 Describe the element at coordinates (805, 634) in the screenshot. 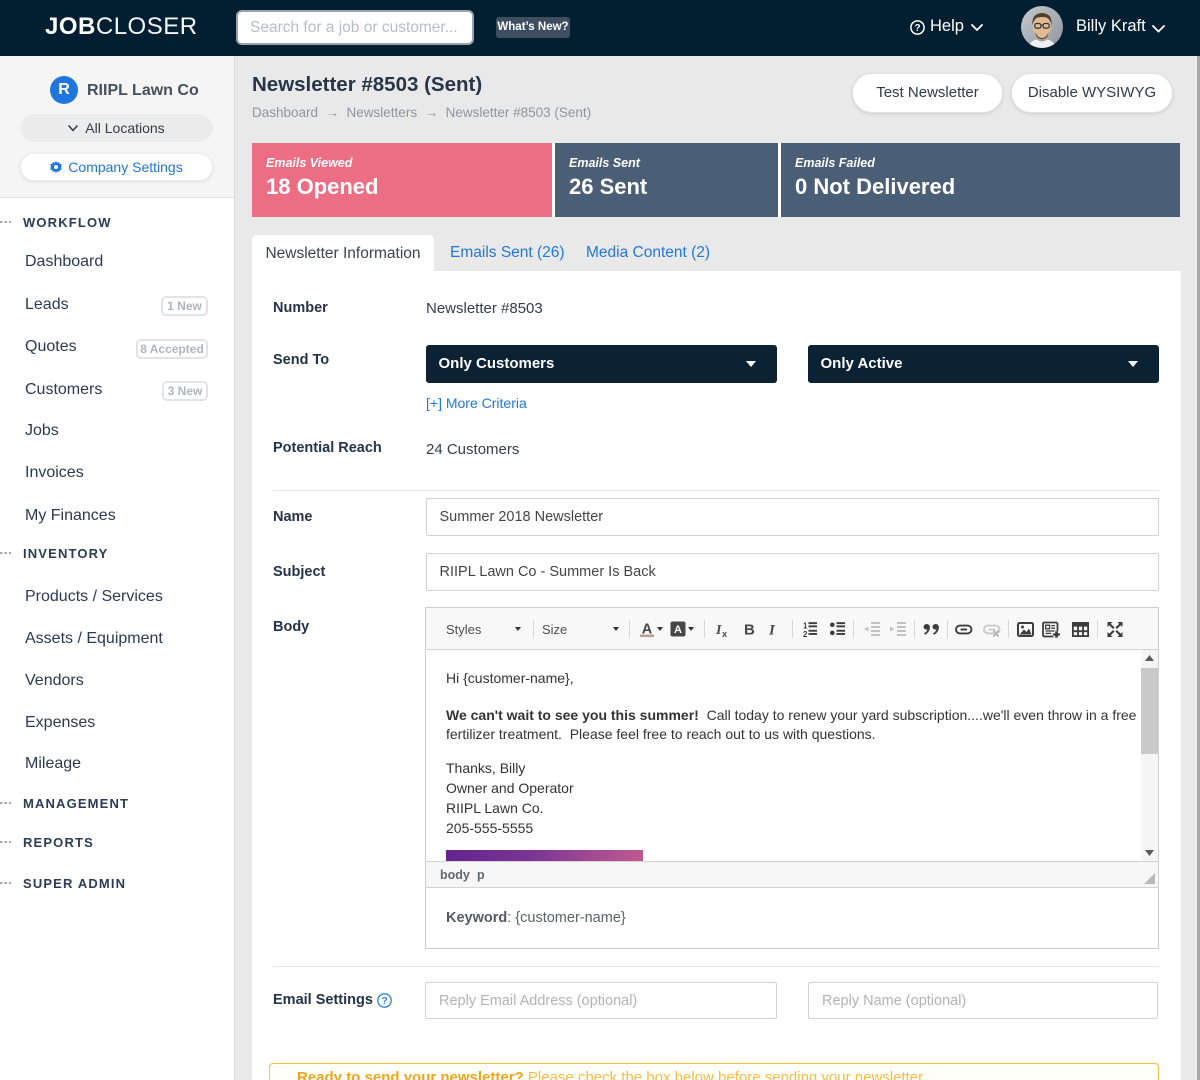

I see `svg-text: 2` at that location.